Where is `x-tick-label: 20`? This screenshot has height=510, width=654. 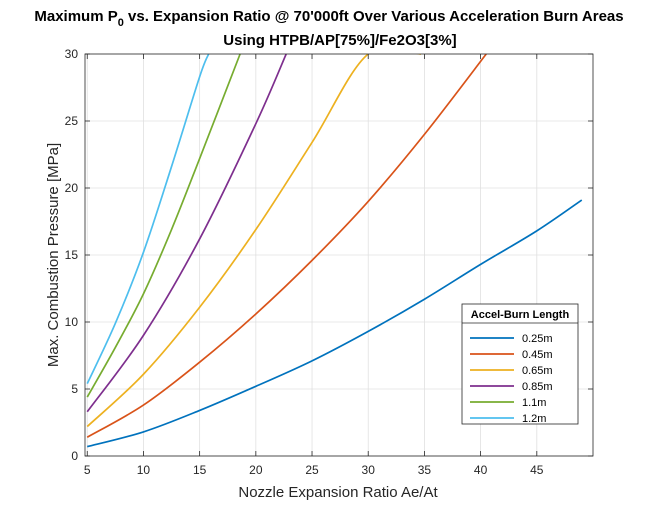
x-tick-label: 20 is located at coordinates (256, 470).